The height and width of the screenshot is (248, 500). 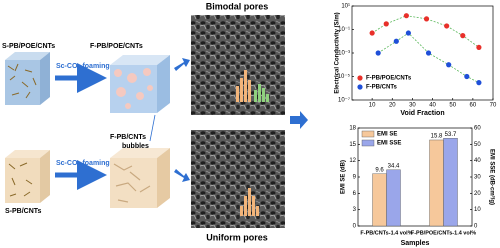 I want to click on y-tick-label: 10⁻⁵, so click(x=344, y=76).